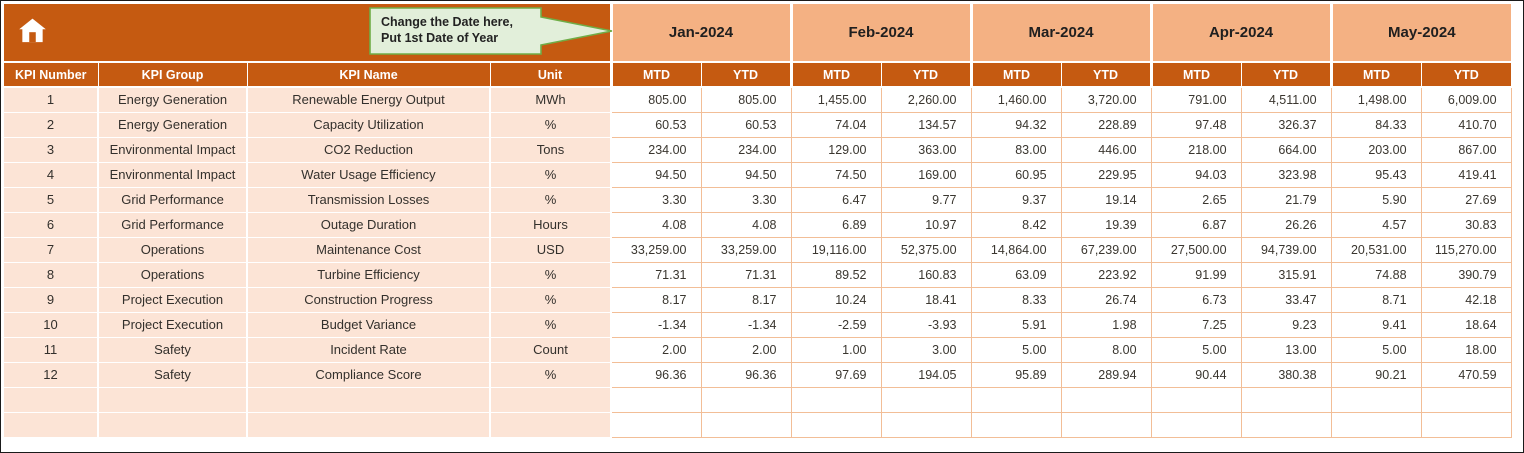  Describe the element at coordinates (1286, 174) in the screenshot. I see `ytd-value-cell: 323.98` at that location.